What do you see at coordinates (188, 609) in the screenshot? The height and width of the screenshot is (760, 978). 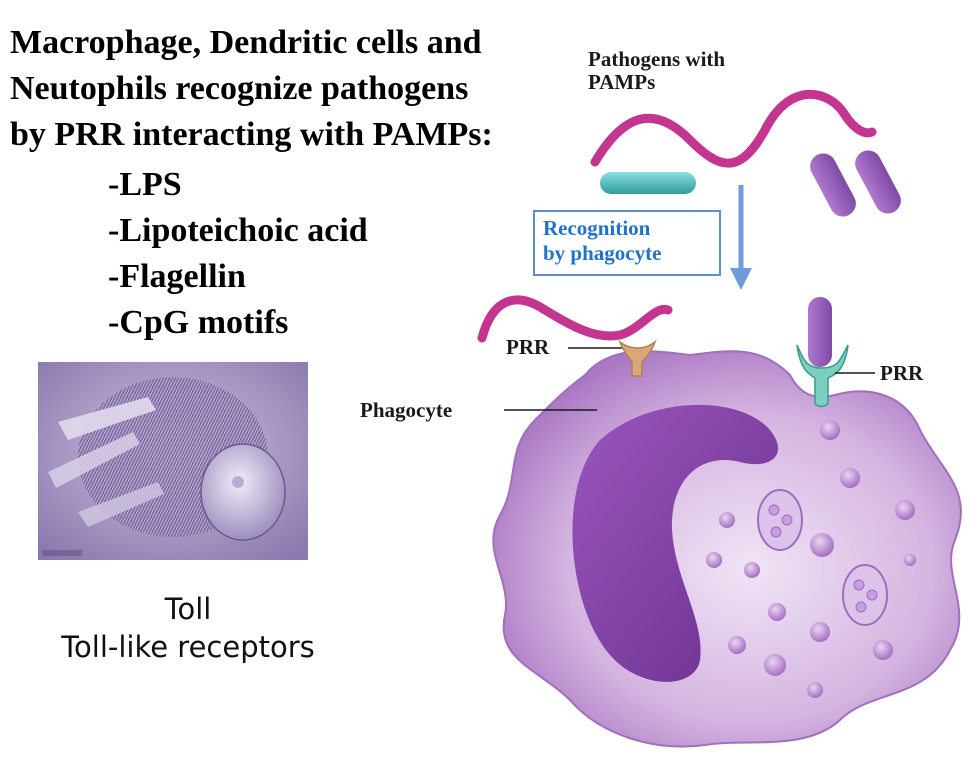 I see `caption-toll: Toll` at bounding box center [188, 609].